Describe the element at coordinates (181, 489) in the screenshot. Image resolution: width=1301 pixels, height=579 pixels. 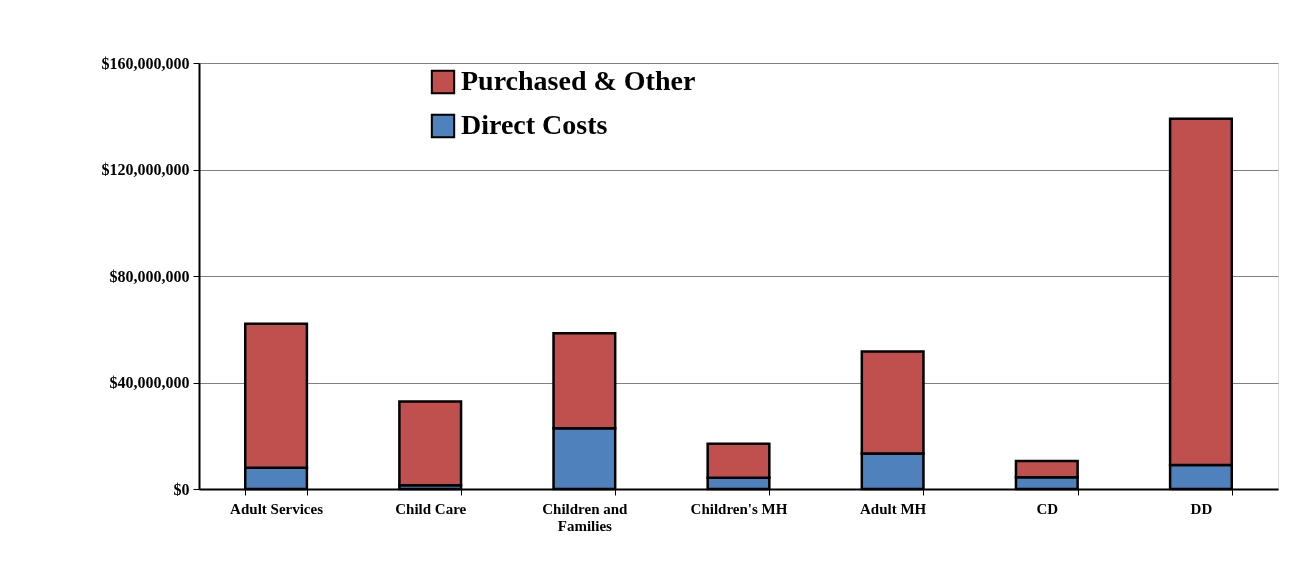
I see `y-tick-label: $0` at that location.